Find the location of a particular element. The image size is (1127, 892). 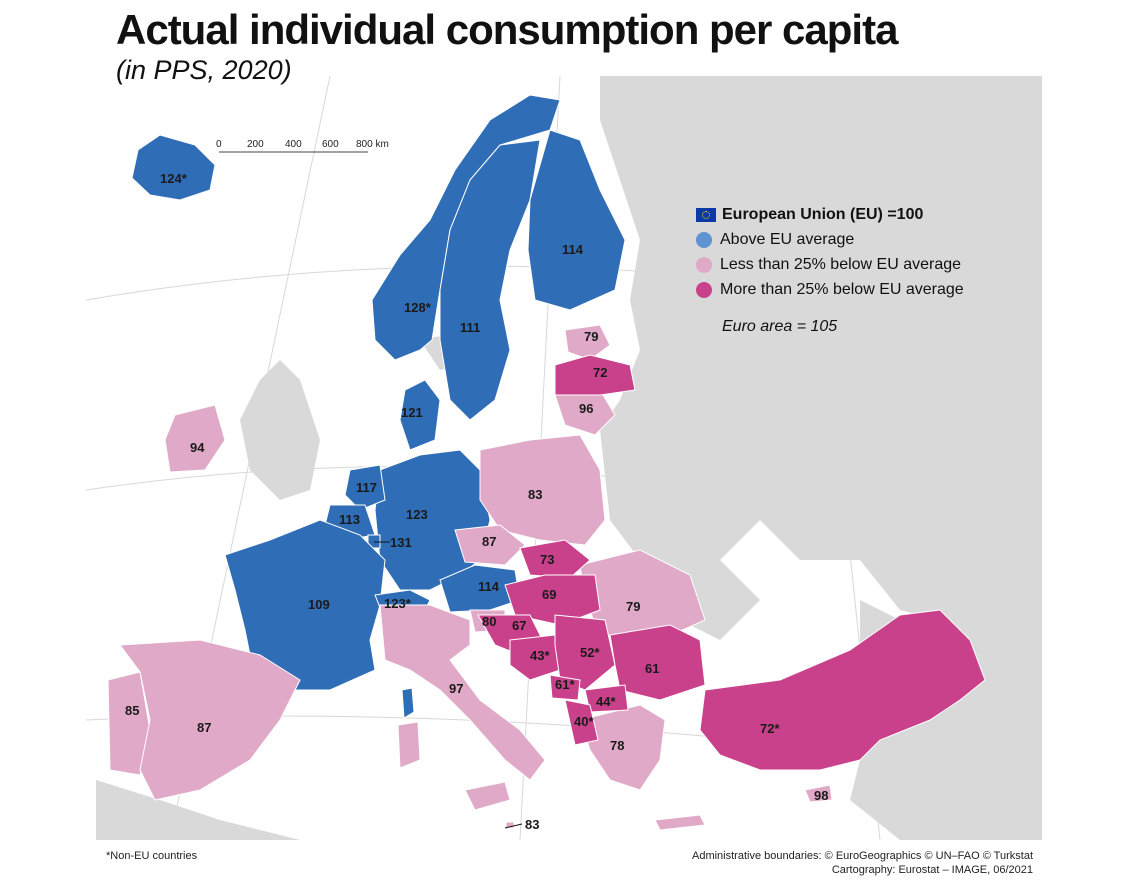

legend-item-label: Above EU average is located at coordinates (787, 239).